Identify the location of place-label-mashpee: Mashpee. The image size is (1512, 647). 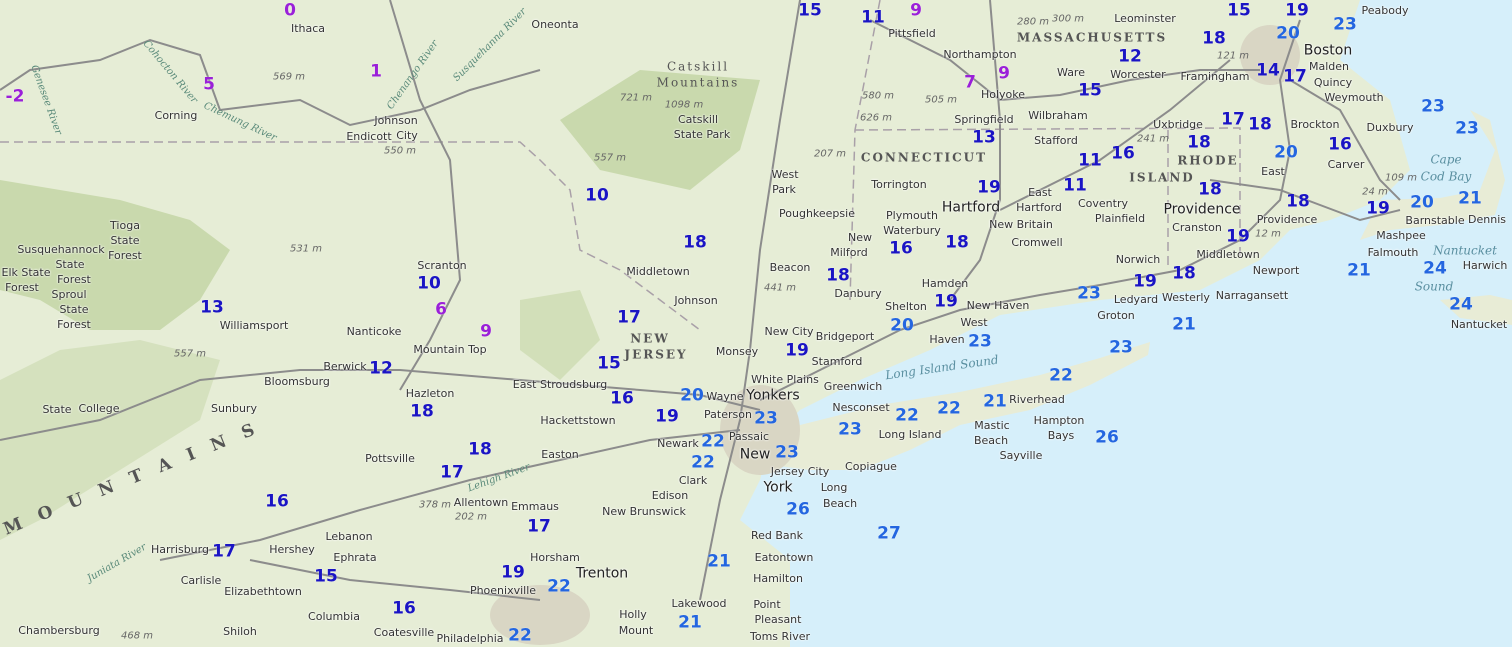
(1401, 235).